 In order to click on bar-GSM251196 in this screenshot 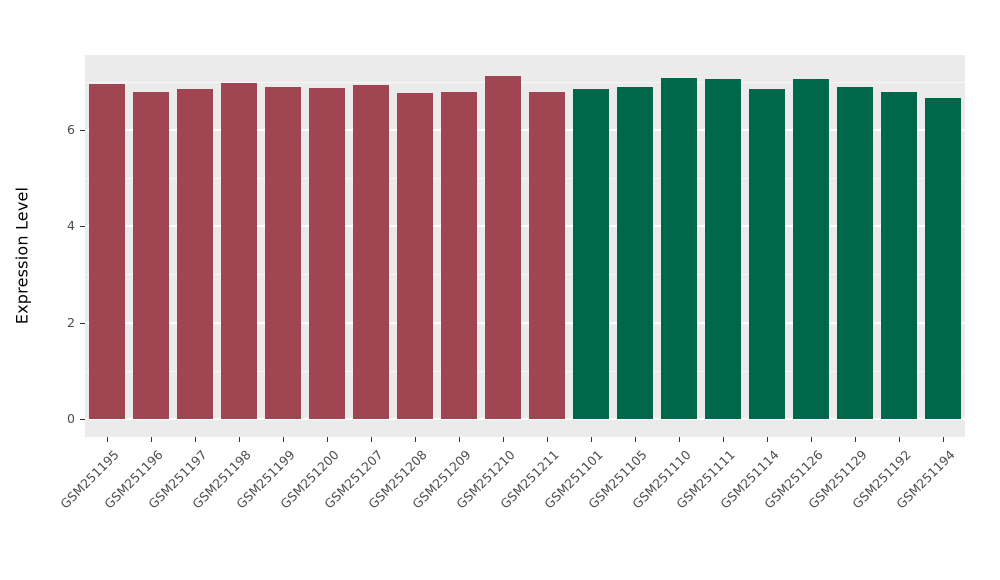, I will do `click(151, 255)`.